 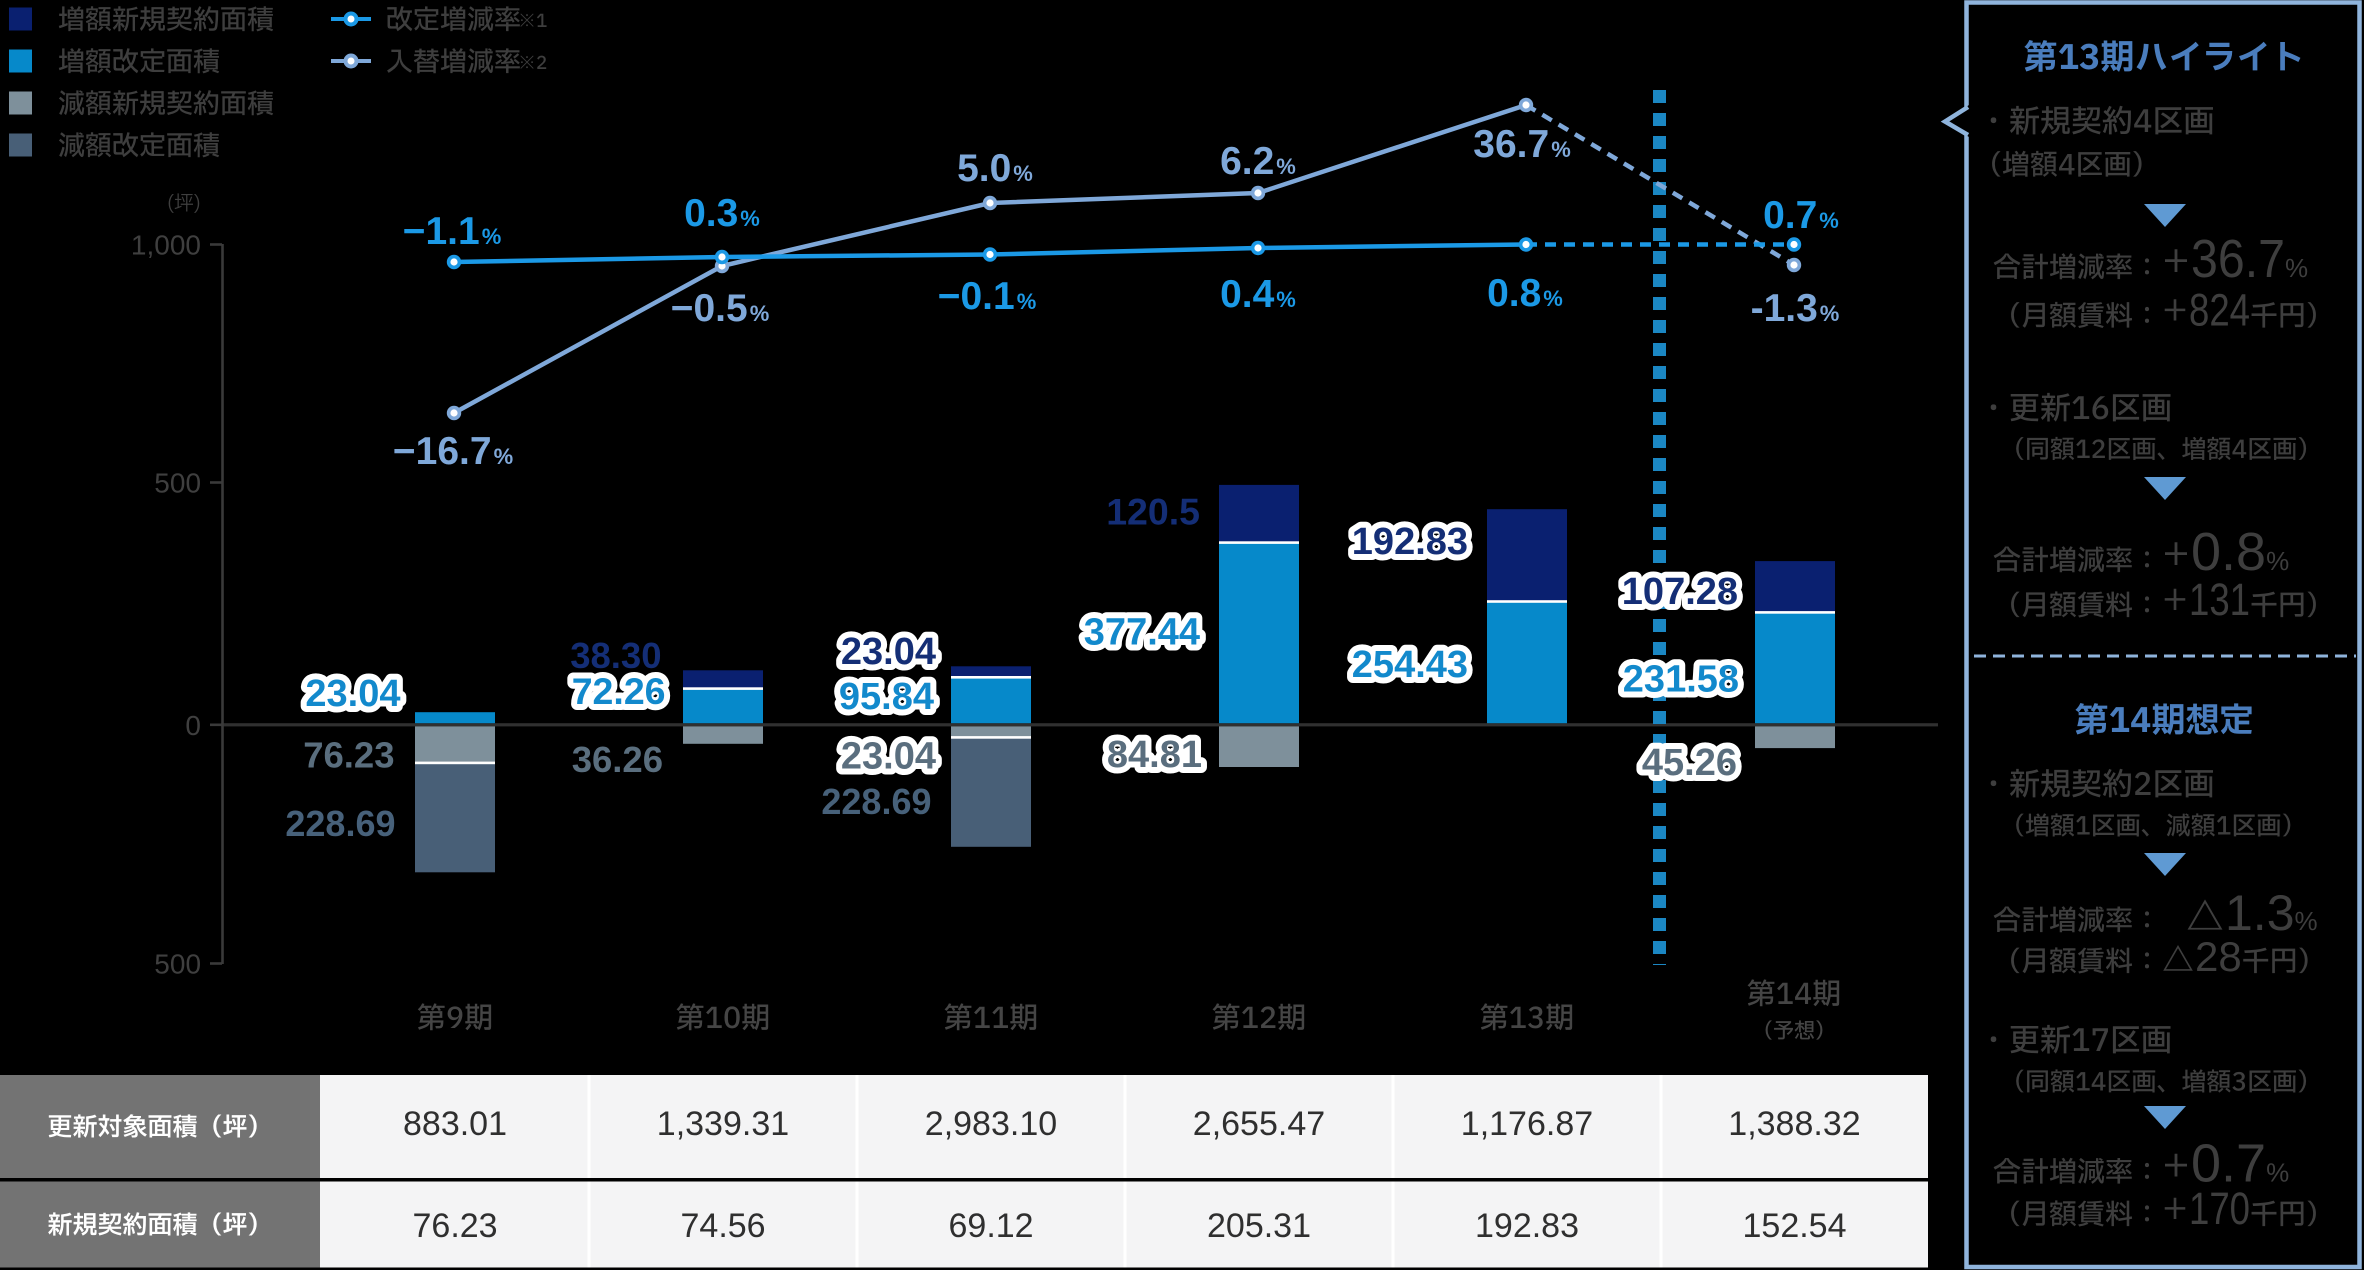 I want to click on svg-text: 6.2, so click(x=1247, y=161).